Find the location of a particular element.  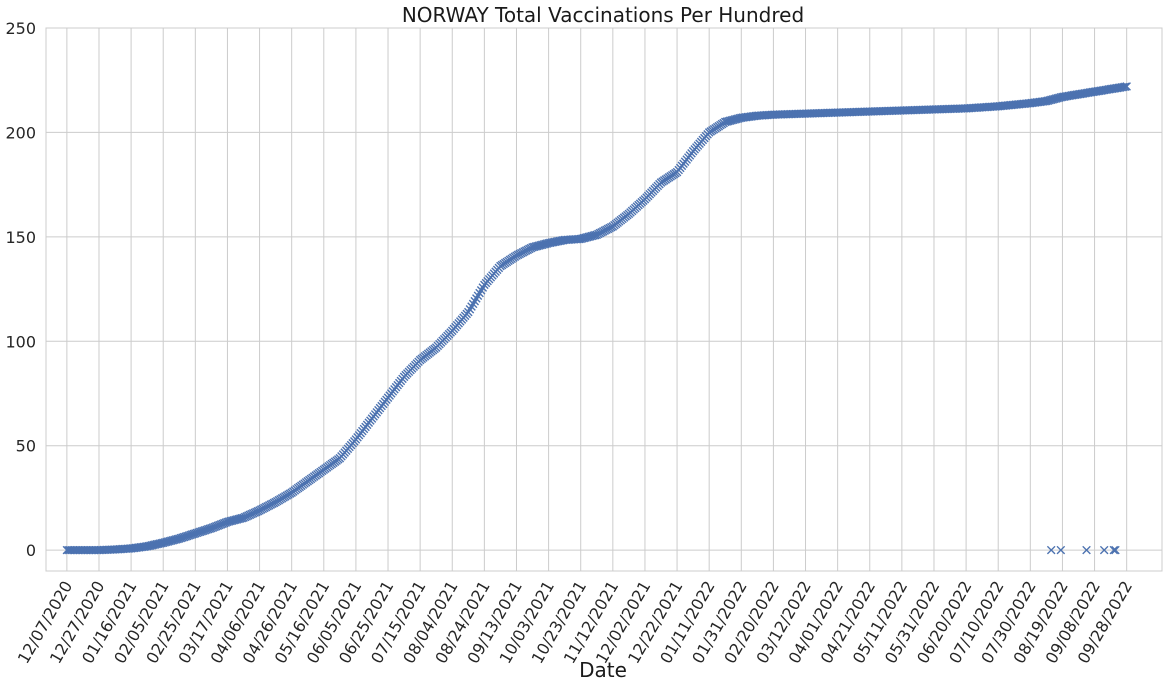

chart-title: NORWAY Total Vaccinations Per Hundred is located at coordinates (603, 15).